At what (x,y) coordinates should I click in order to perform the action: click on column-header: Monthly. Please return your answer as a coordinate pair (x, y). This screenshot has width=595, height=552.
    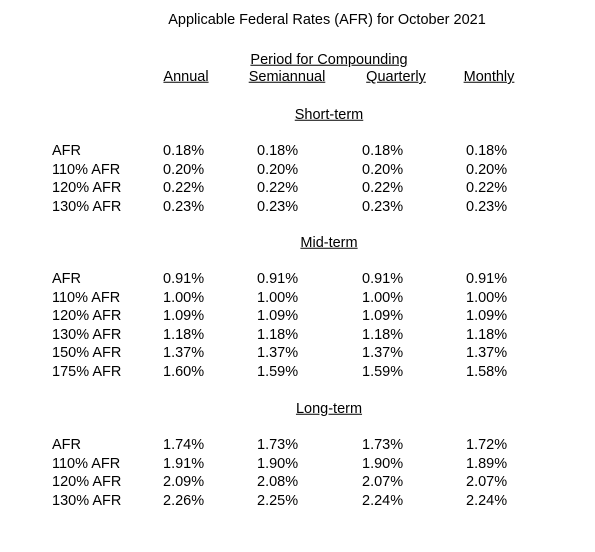
    Looking at the image, I should click on (489, 76).